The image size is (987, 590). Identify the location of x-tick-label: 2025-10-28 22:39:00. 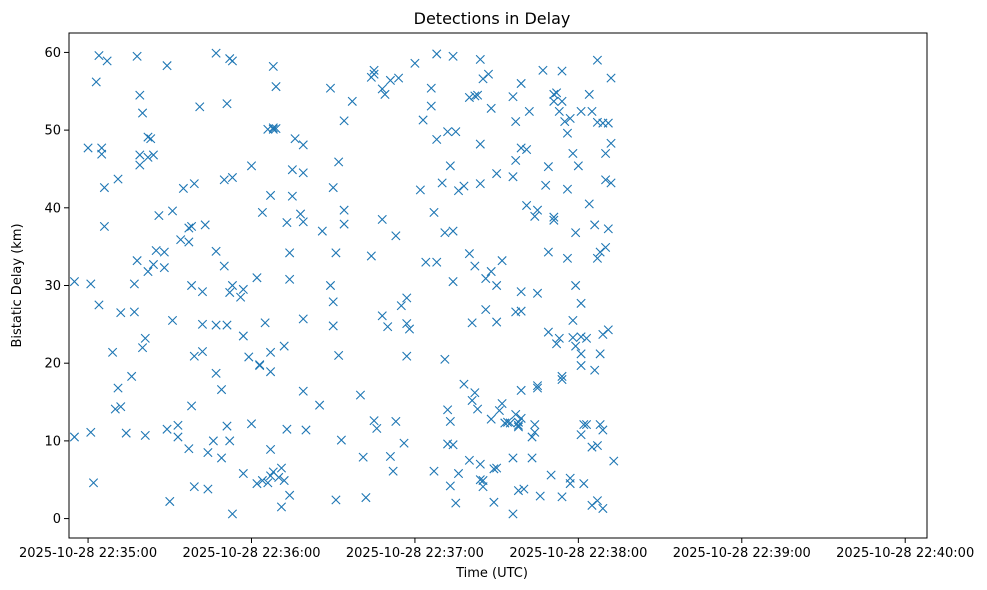
(742, 553).